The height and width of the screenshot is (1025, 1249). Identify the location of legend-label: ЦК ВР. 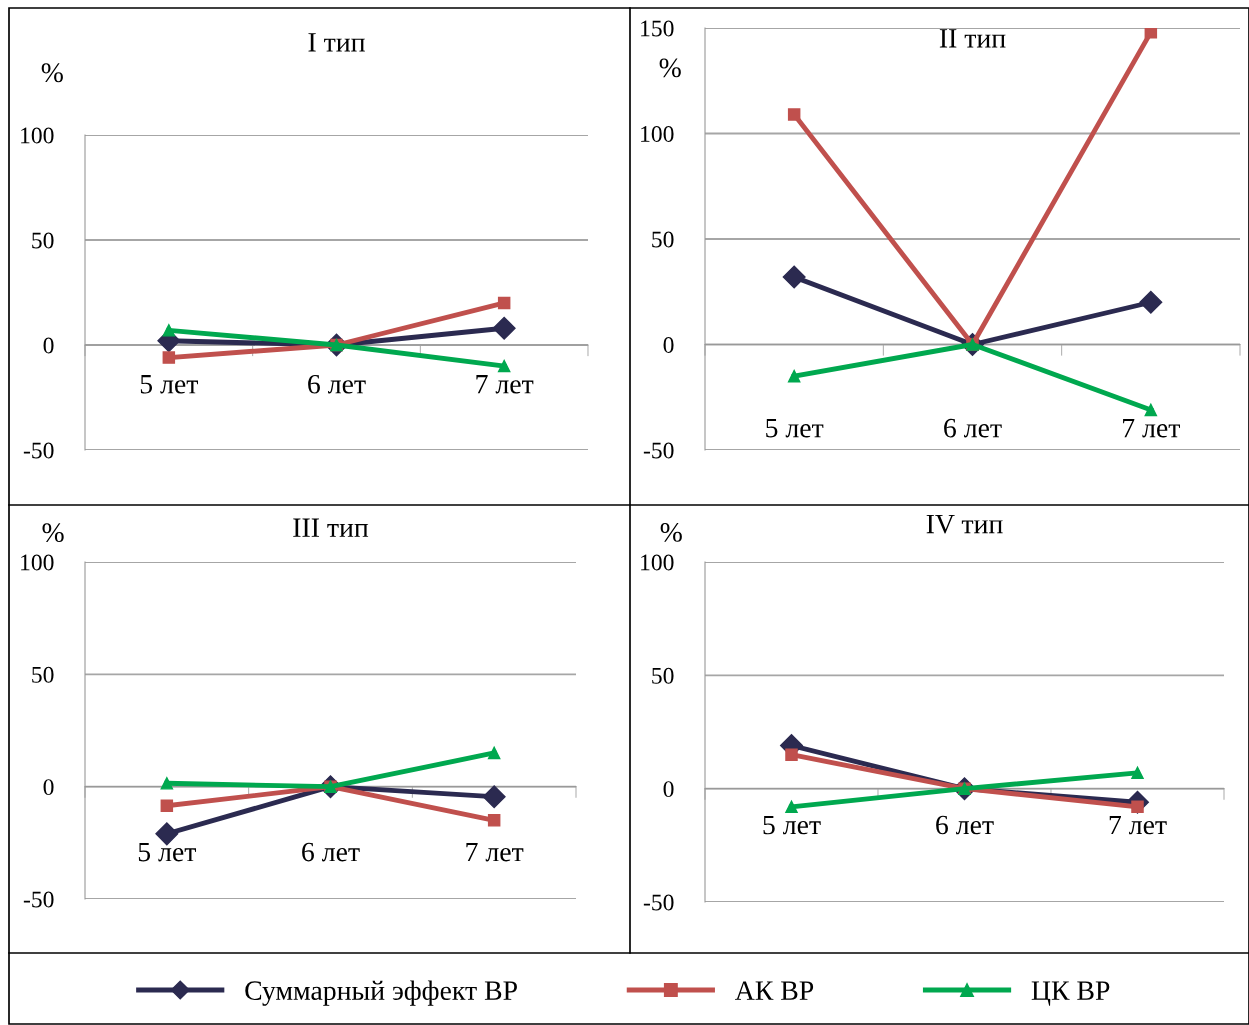
(1070, 993).